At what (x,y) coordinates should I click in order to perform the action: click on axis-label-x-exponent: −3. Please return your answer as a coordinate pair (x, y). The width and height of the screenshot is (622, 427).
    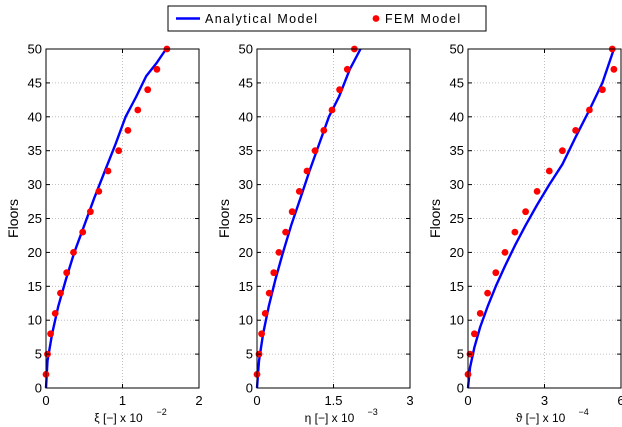
    Looking at the image, I should click on (373, 412).